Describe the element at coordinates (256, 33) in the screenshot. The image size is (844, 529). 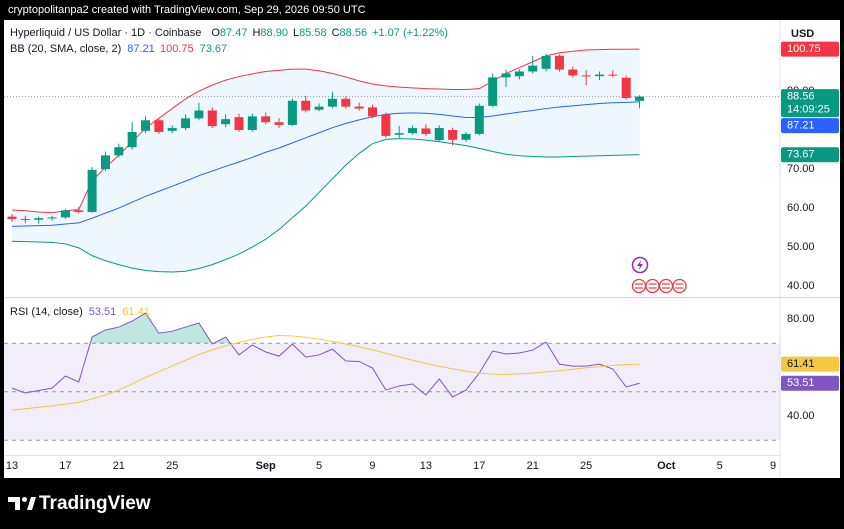
I see `ohlc-prefix: H` at that location.